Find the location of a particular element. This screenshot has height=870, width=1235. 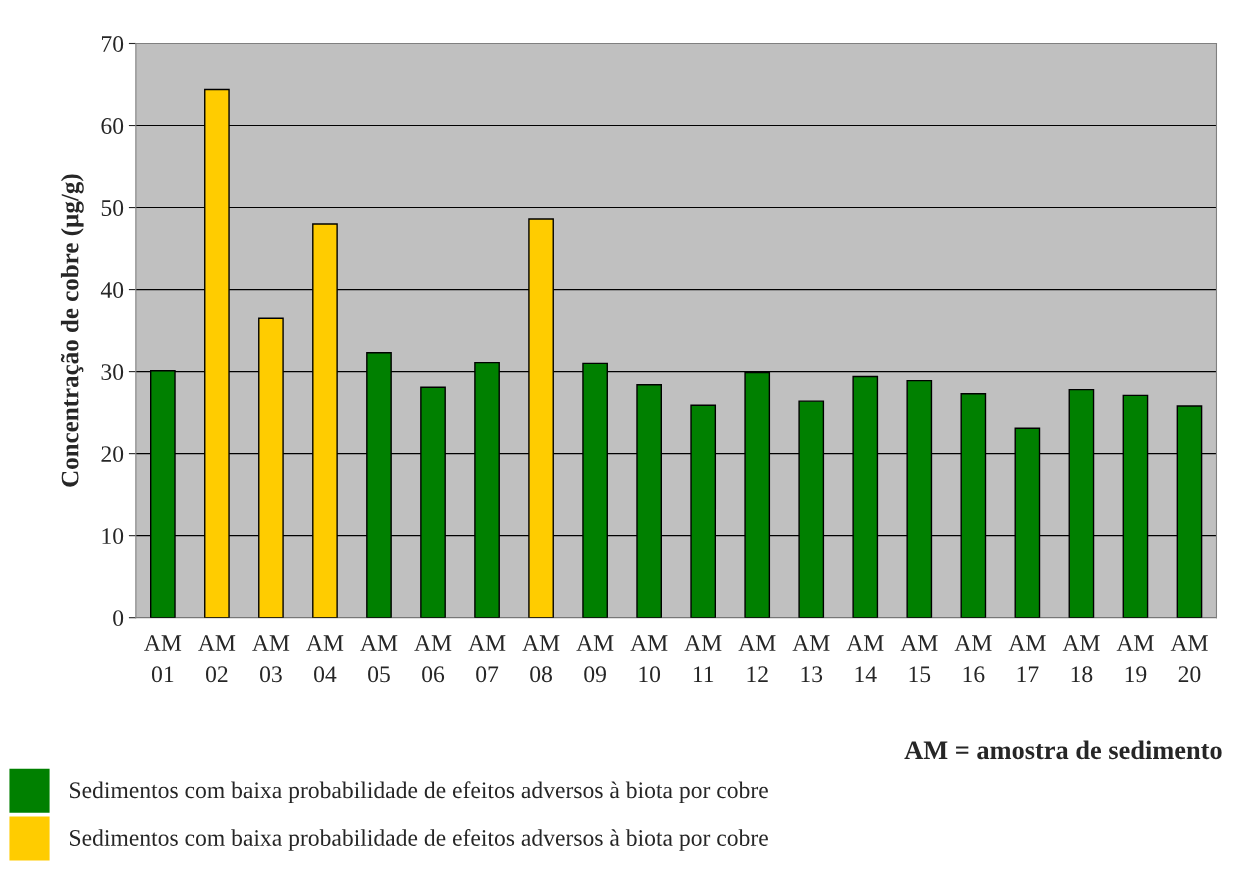

x-tick-label: AM 17 is located at coordinates (1027, 658).